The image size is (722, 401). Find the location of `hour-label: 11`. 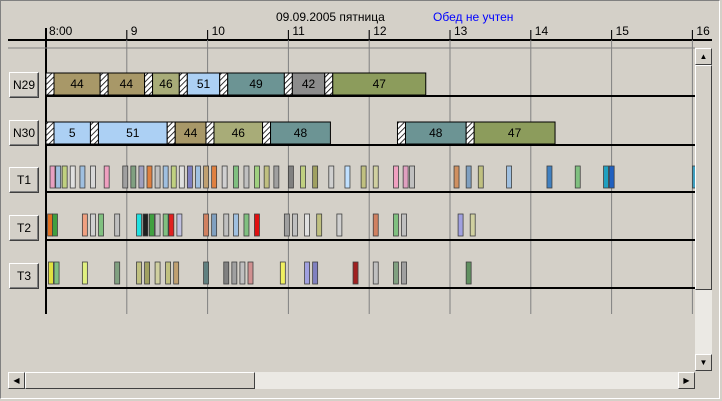

hour-label: 11 is located at coordinates (298, 31).